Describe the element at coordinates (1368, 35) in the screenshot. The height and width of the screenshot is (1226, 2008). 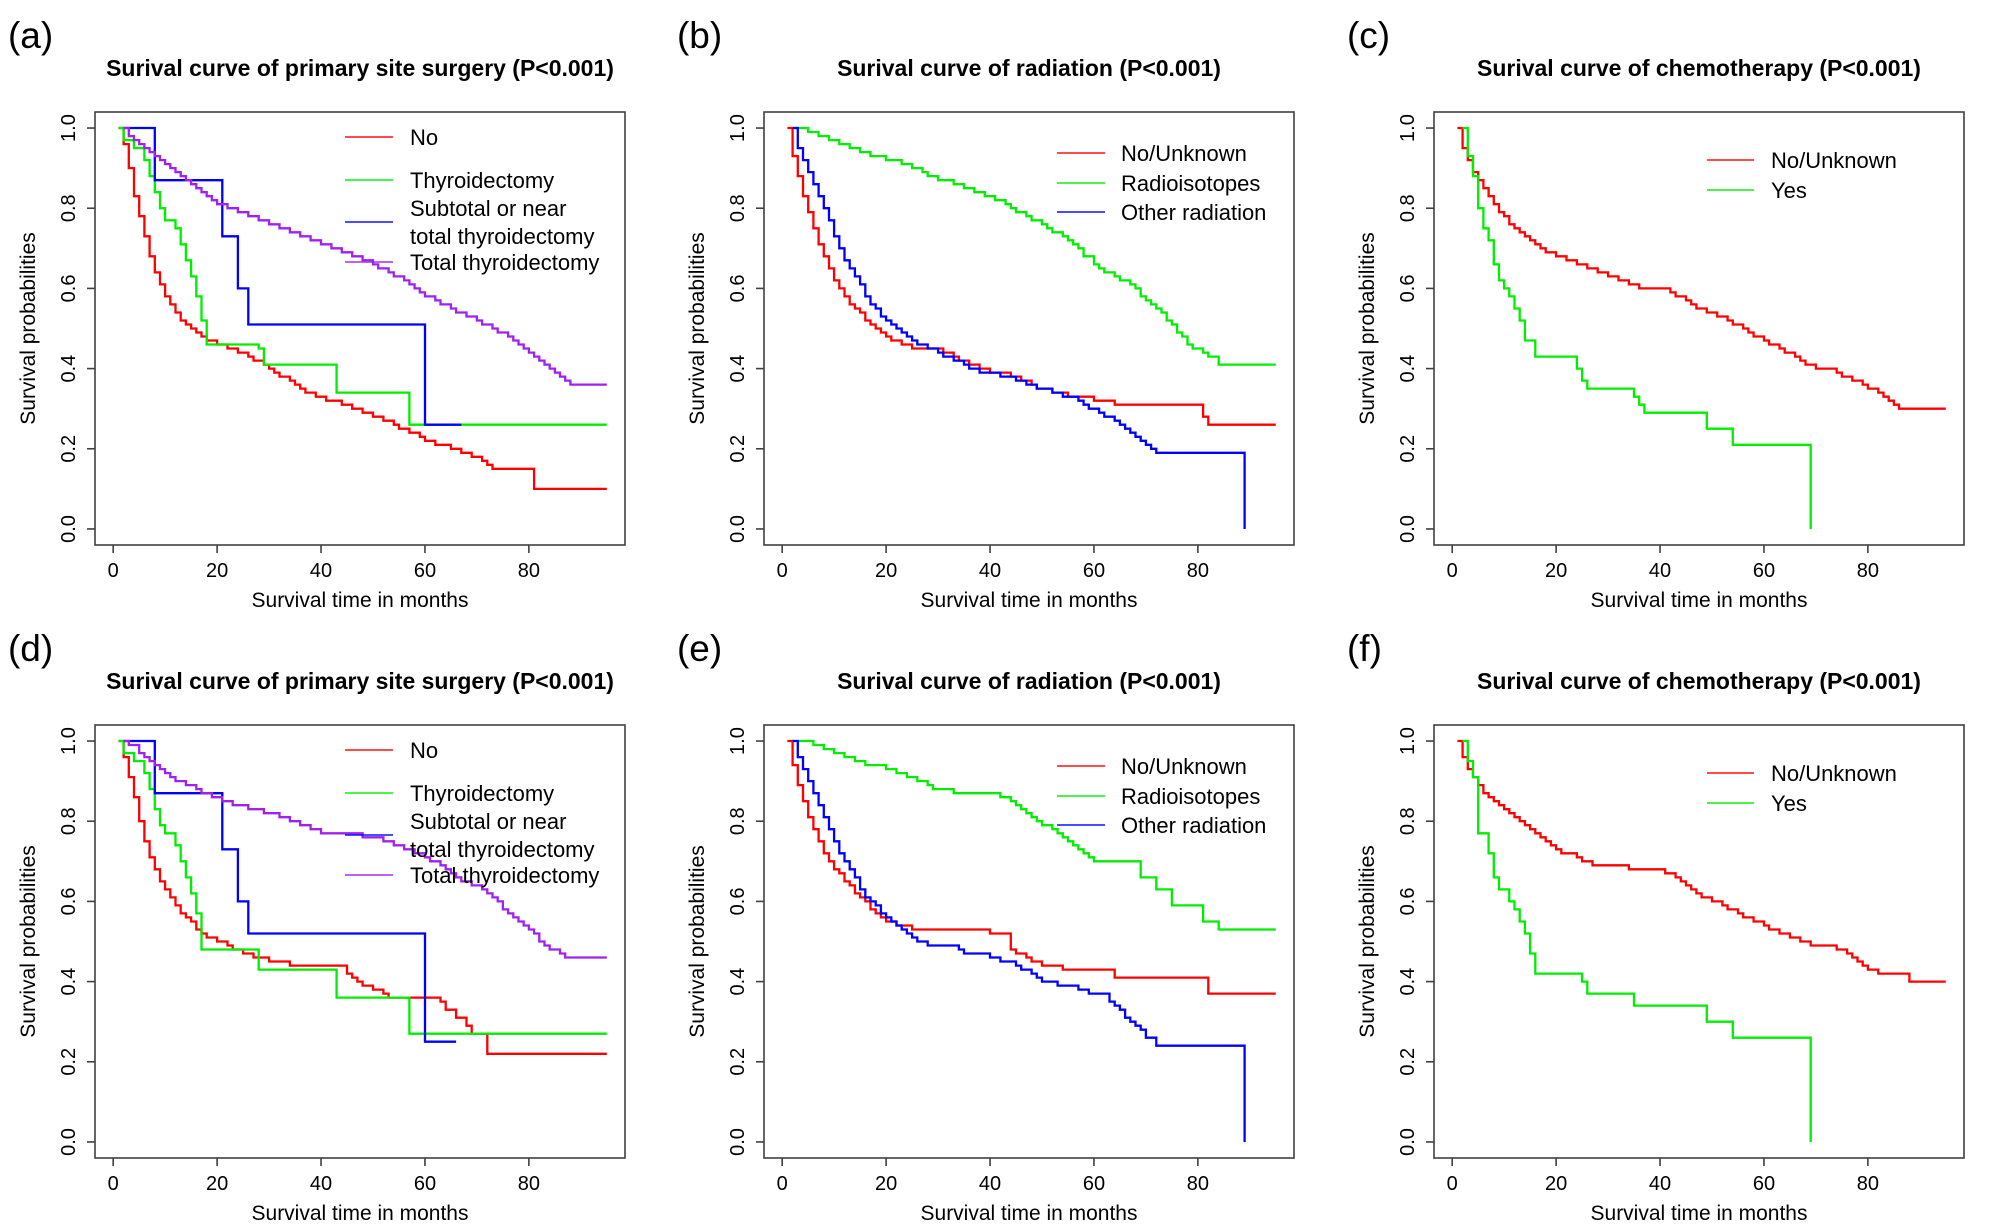
I see `panel-corner-label: (c)` at that location.